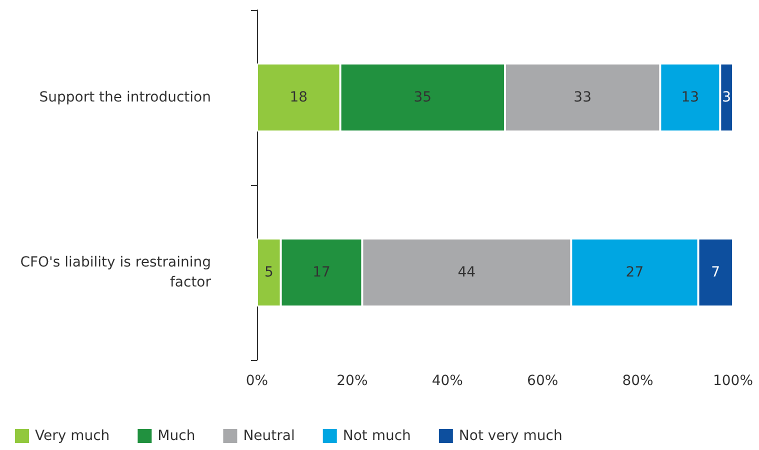 This screenshot has width=759, height=450. Describe the element at coordinates (352, 381) in the screenshot. I see `x-tick-label: 20%` at that location.